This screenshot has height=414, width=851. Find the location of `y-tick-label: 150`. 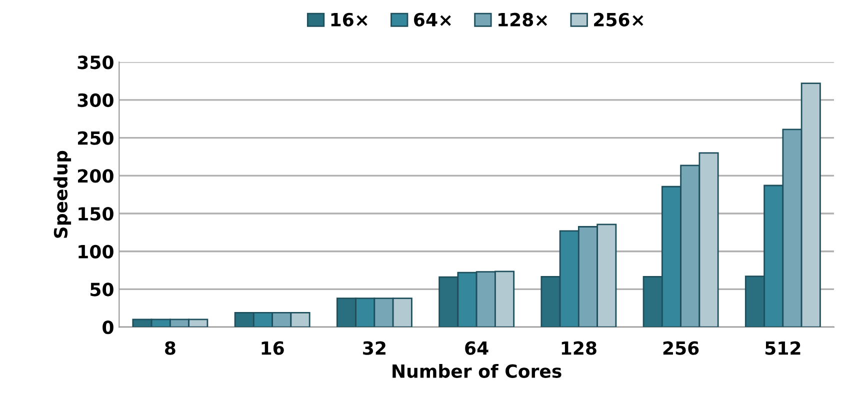

y-tick-label: 150 is located at coordinates (96, 213).